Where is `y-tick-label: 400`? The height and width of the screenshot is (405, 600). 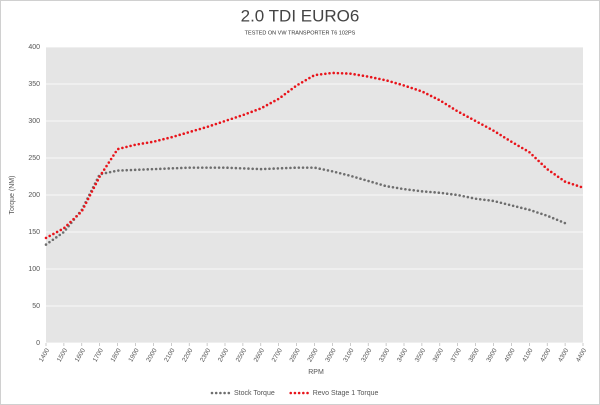 y-tick-label: 400 is located at coordinates (34, 47).